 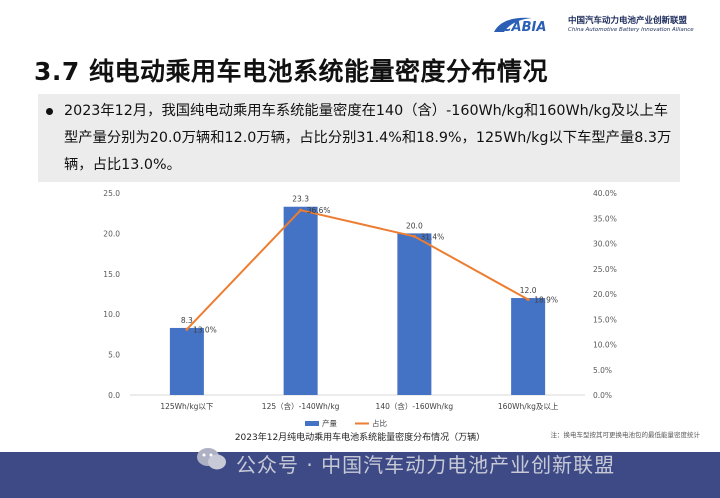 I want to click on y-left-tick-label: 5.0, so click(x=114, y=355).